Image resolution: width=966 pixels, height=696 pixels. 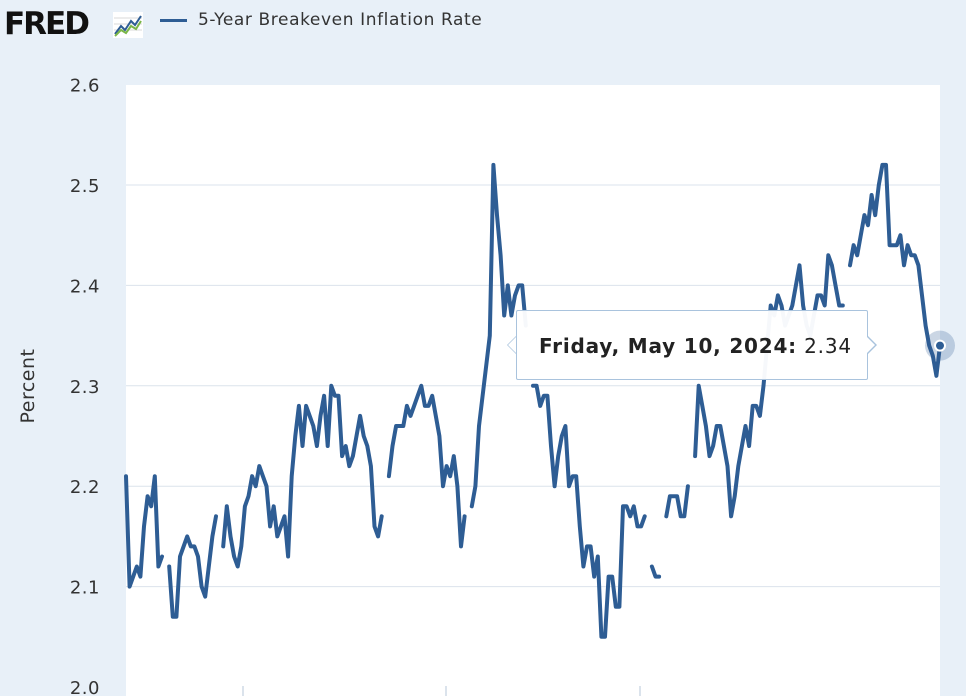 What do you see at coordinates (85, 588) in the screenshot?
I see `y-tick-label: 2.1` at bounding box center [85, 588].